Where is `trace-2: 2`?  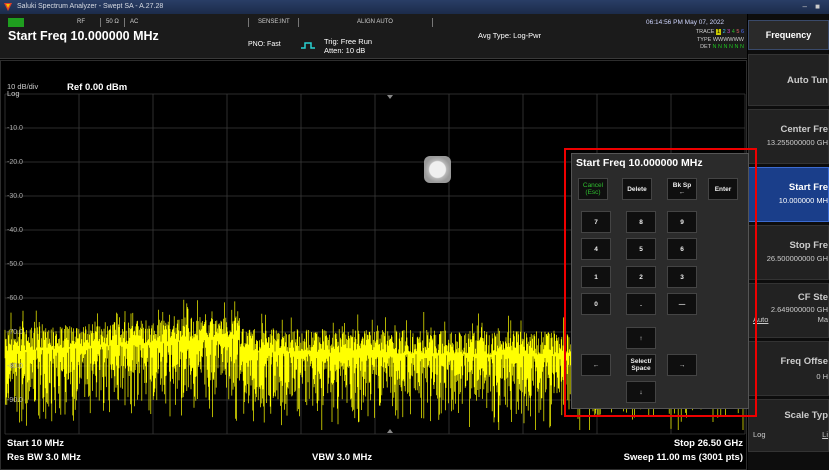
trace-2: 2 is located at coordinates (724, 32).